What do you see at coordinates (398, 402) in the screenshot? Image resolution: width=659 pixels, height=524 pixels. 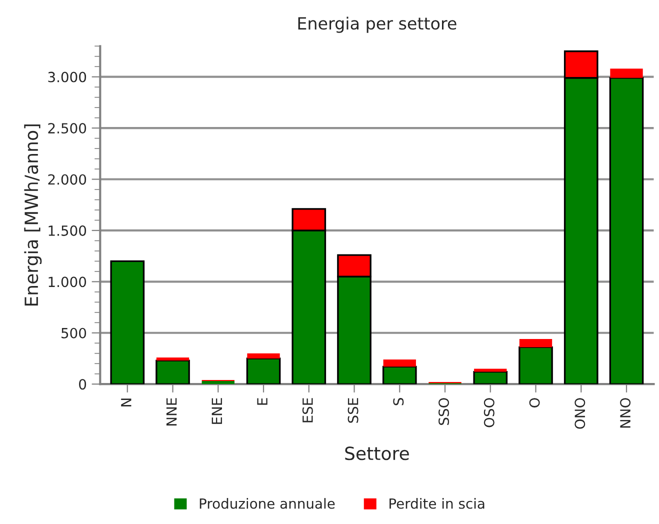 I see `x-tick-label: S` at bounding box center [398, 402].